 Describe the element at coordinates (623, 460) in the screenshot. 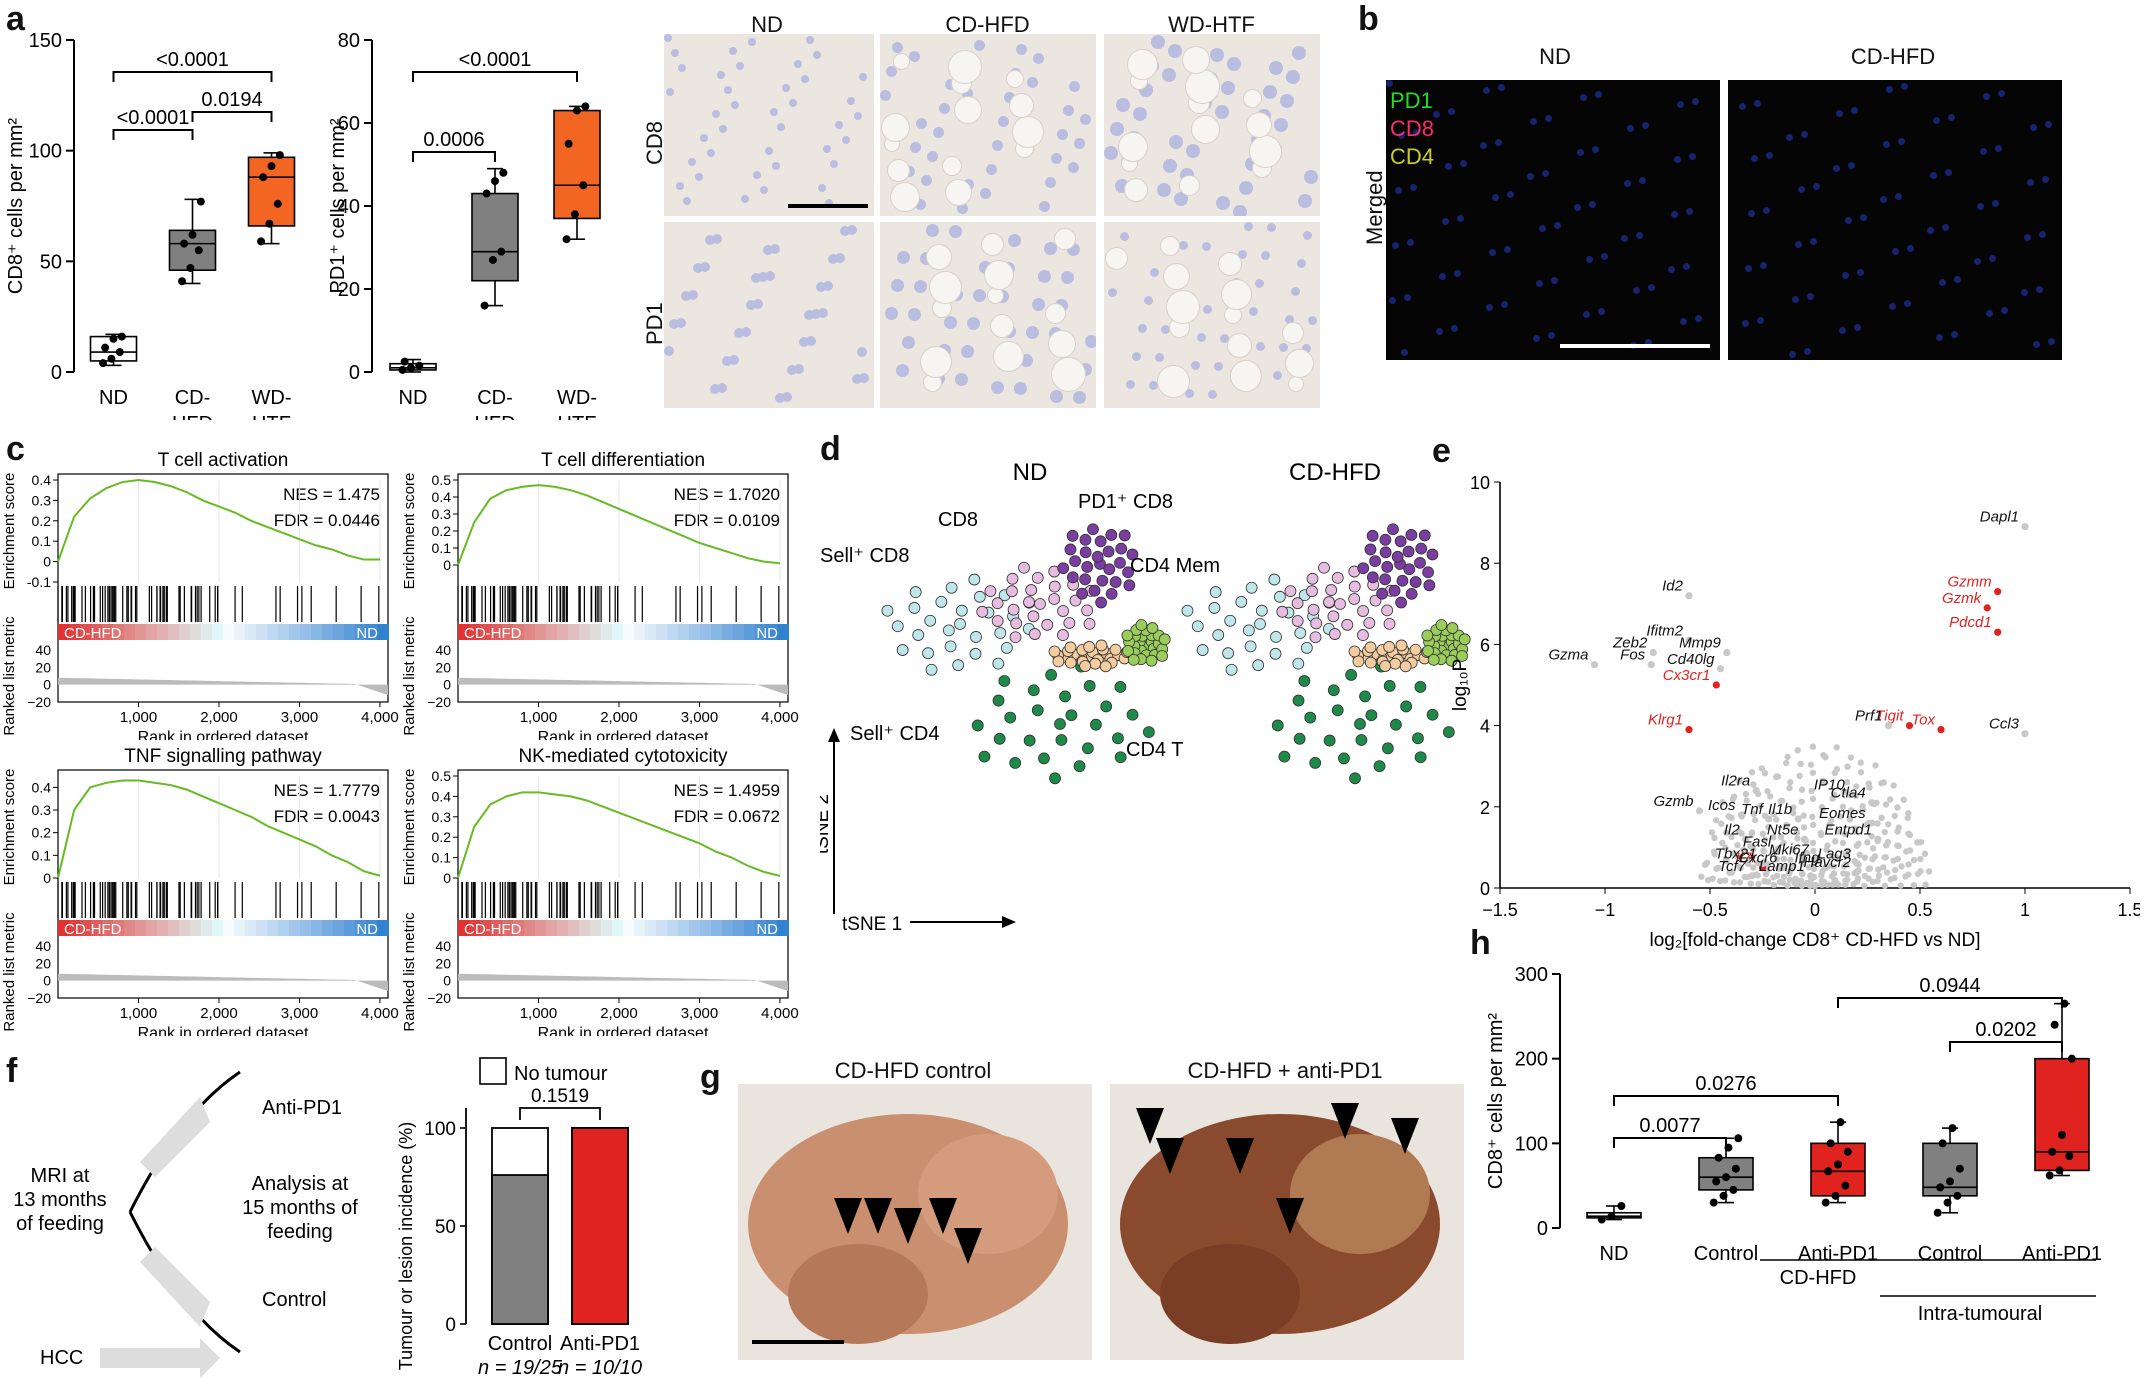

I see `gsea-title: T cell differentiation` at that location.